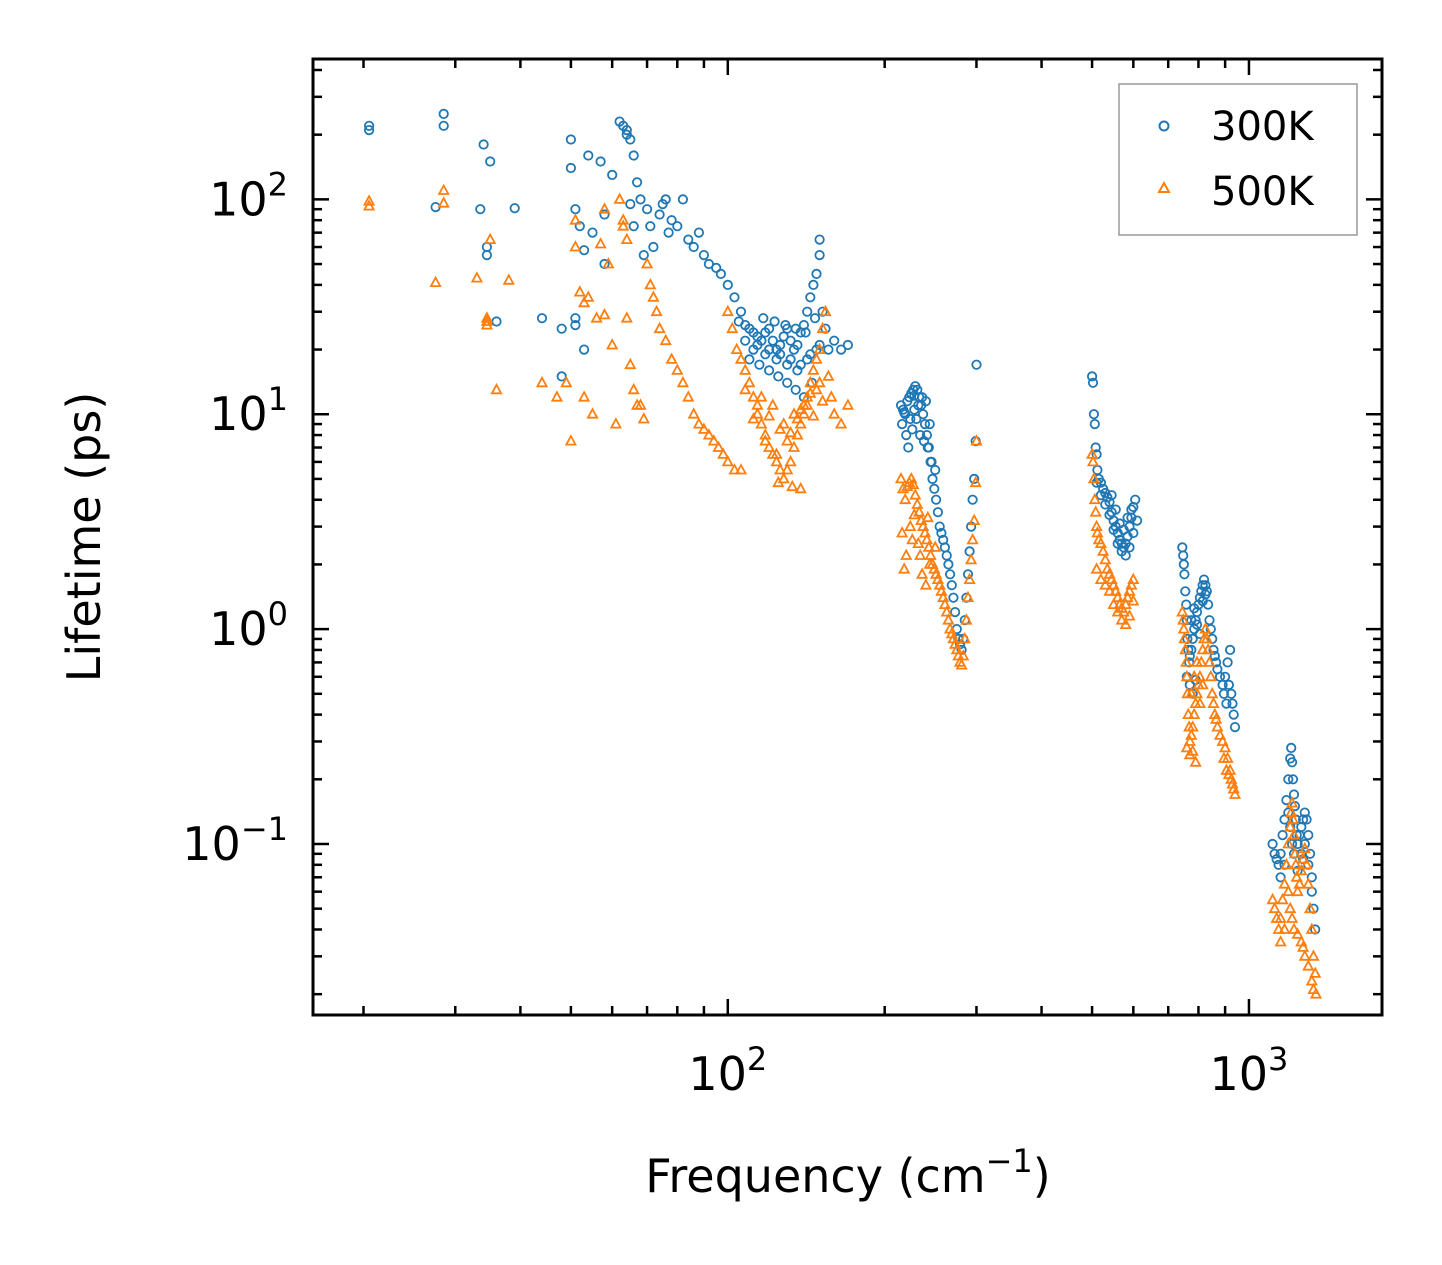  What do you see at coordinates (248, 195) in the screenshot?
I see `y-tick-label: 10²` at bounding box center [248, 195].